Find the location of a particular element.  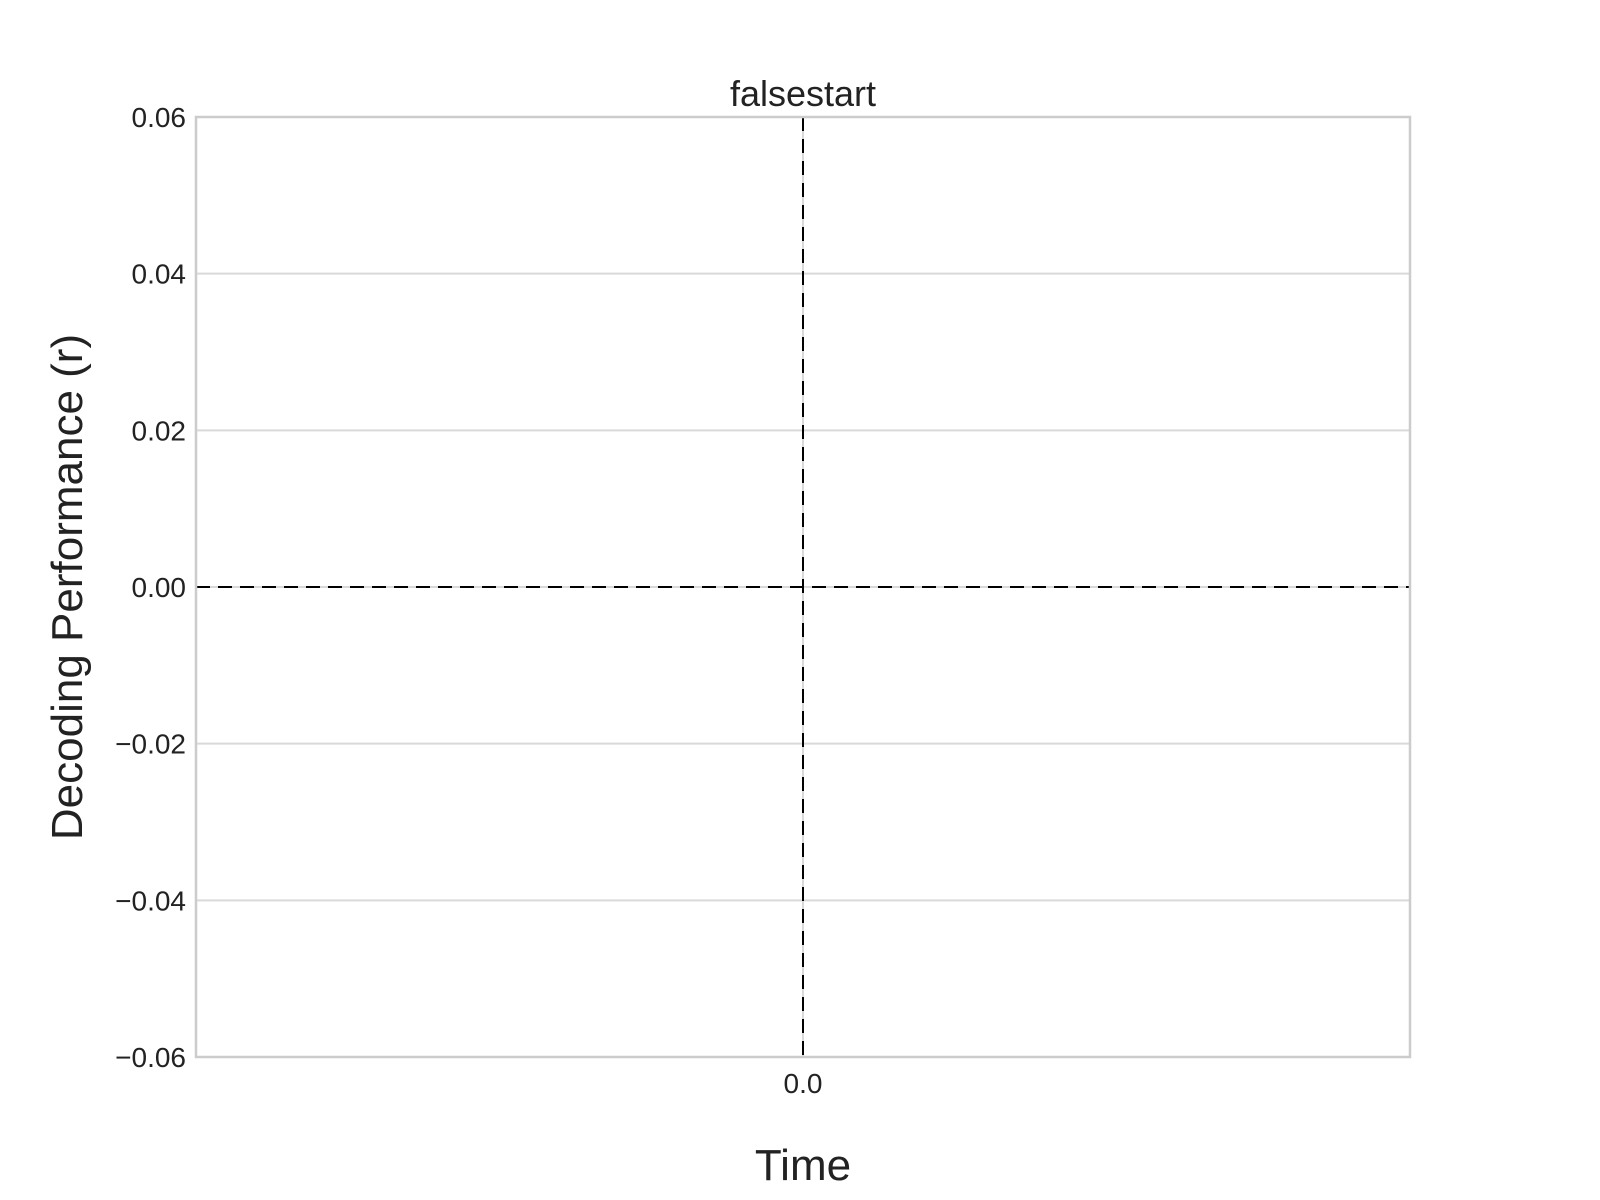

y-tick-label: −0.02 is located at coordinates (150, 744).